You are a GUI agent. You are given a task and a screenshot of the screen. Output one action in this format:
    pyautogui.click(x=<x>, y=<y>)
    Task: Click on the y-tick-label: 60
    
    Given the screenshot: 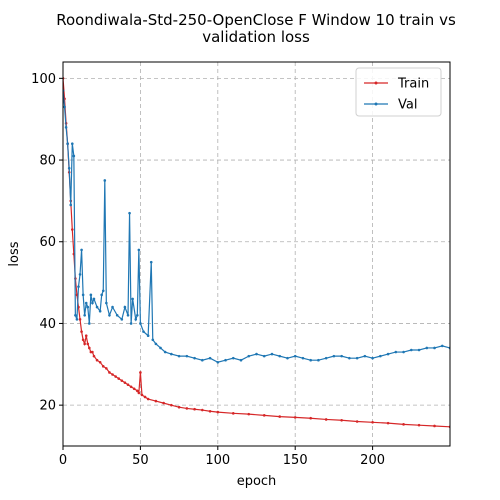 What is the action you would take?
    pyautogui.click(x=47, y=242)
    